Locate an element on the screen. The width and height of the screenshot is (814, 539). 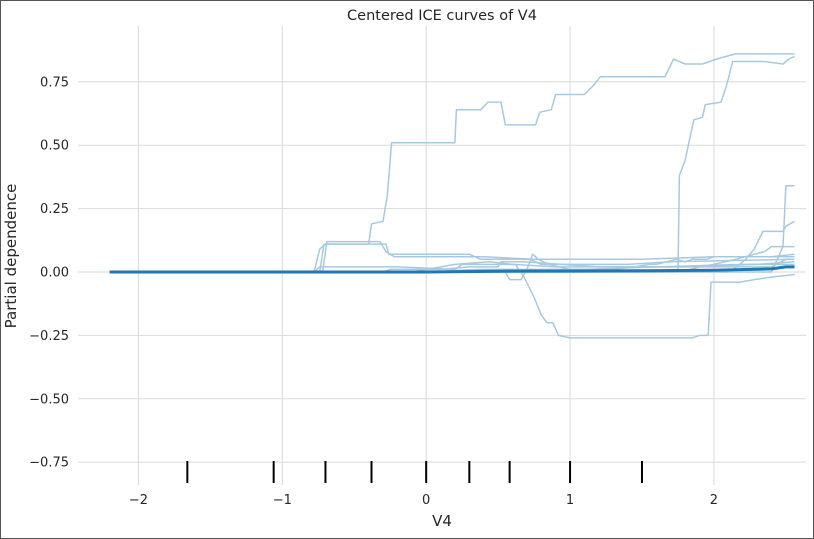
y-tick-label: −0.25 is located at coordinates (49, 336).